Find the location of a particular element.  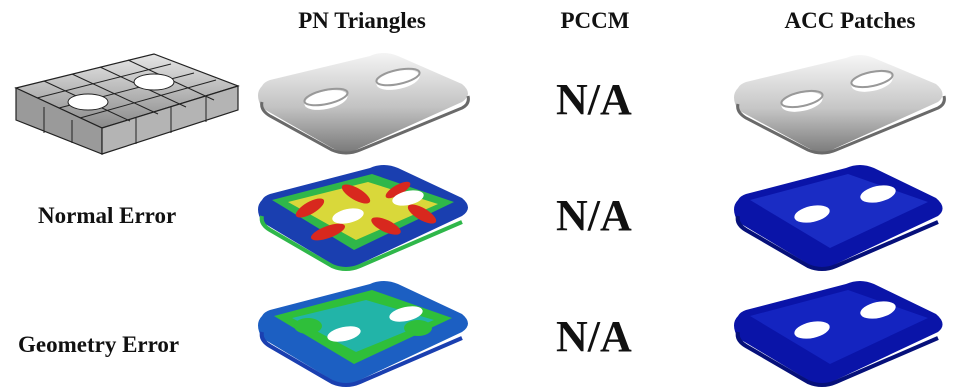

pccm-na-normal-error: N/A is located at coordinates (594, 215).